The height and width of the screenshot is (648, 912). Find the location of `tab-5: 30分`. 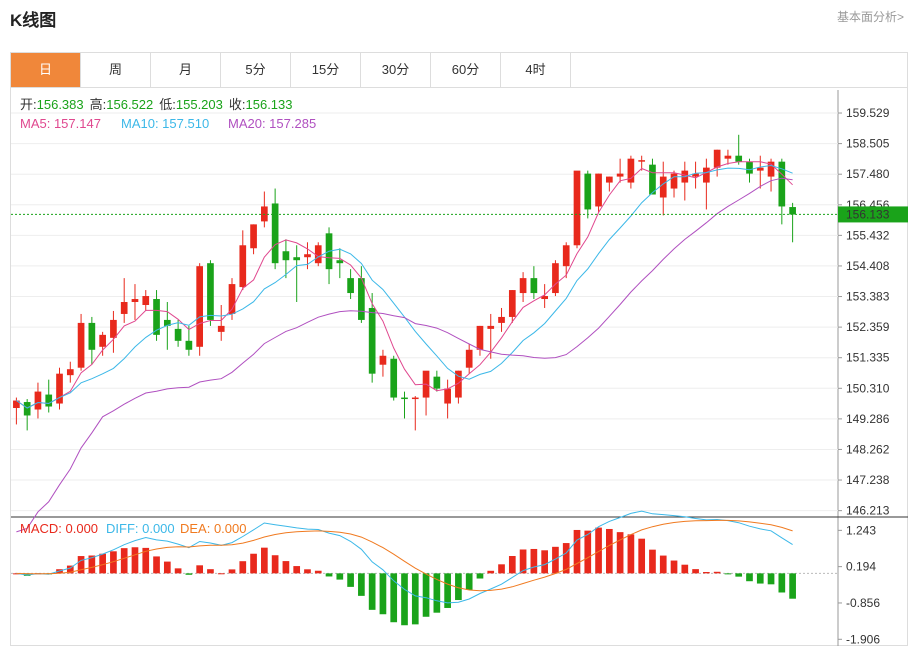

tab-5: 30分 is located at coordinates (396, 70).